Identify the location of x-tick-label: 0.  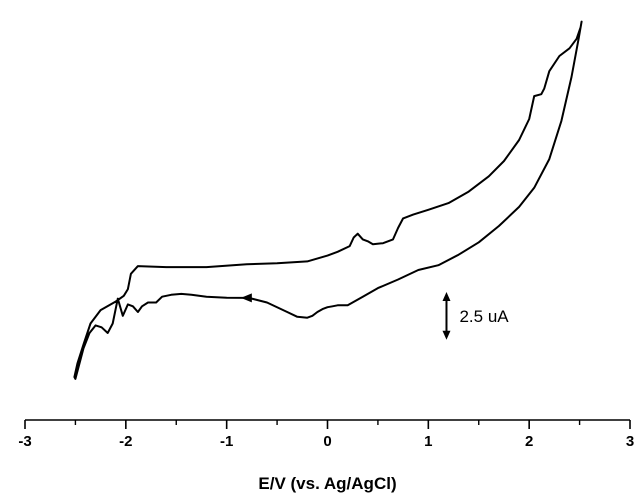
(327, 441).